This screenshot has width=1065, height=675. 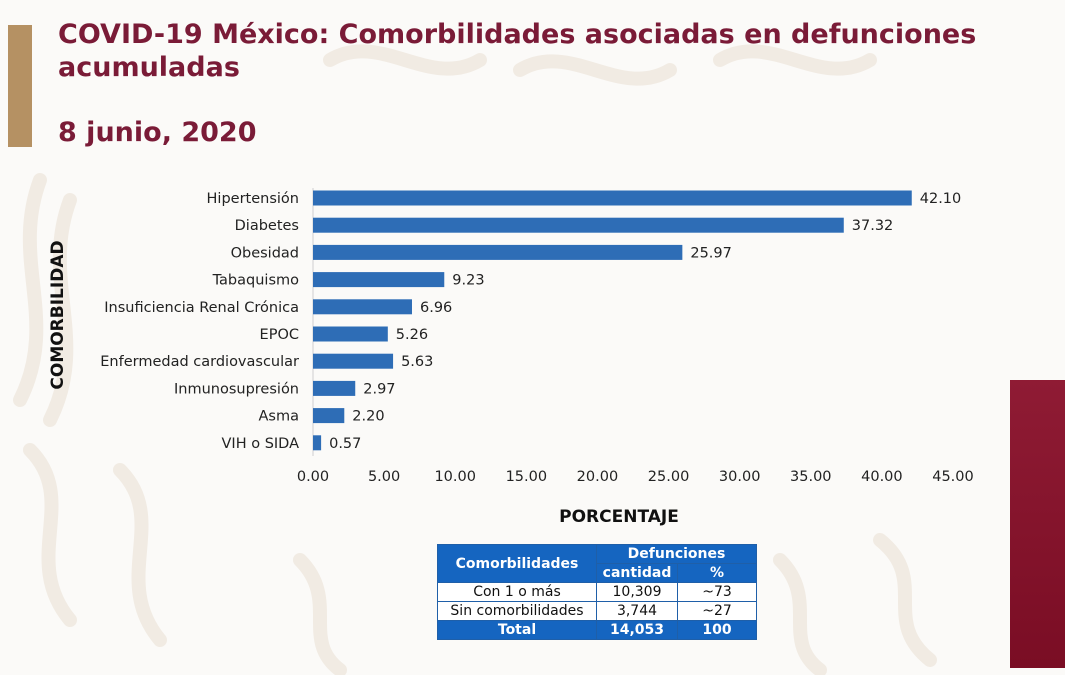 What do you see at coordinates (717, 630) in the screenshot?
I see `table-total-percent: 100` at bounding box center [717, 630].